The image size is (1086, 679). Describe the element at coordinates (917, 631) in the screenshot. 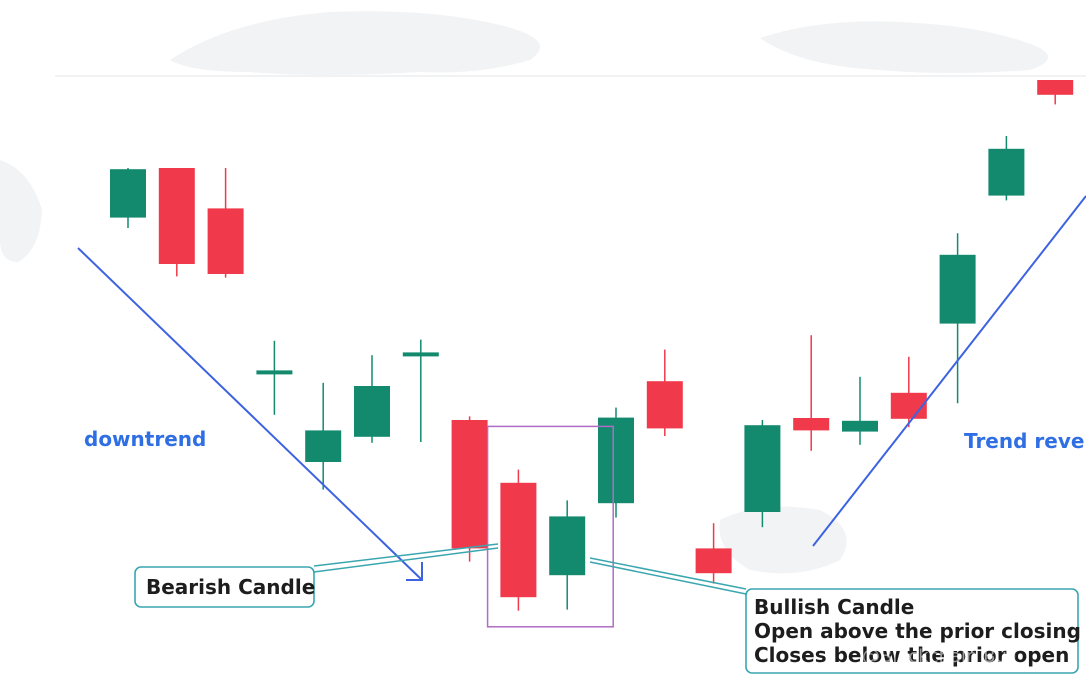

I see `bullish-callout-line-2: Open above the prior closing` at that location.